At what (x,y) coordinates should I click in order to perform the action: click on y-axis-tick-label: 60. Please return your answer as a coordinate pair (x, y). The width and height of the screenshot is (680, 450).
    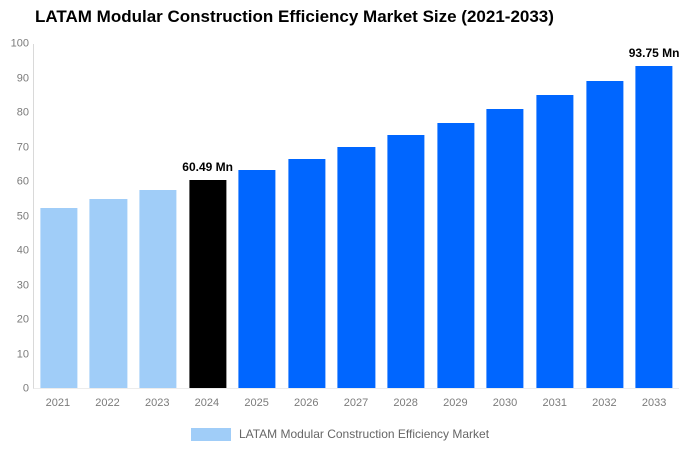
    Looking at the image, I should click on (22, 181).